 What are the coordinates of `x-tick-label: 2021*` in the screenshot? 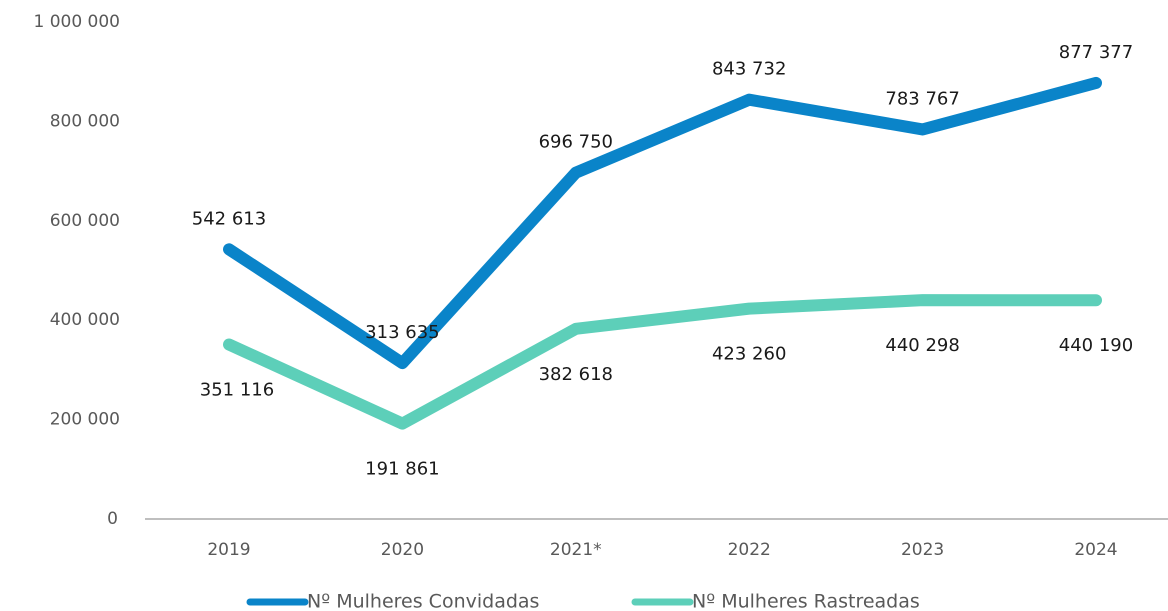 It's located at (576, 550).